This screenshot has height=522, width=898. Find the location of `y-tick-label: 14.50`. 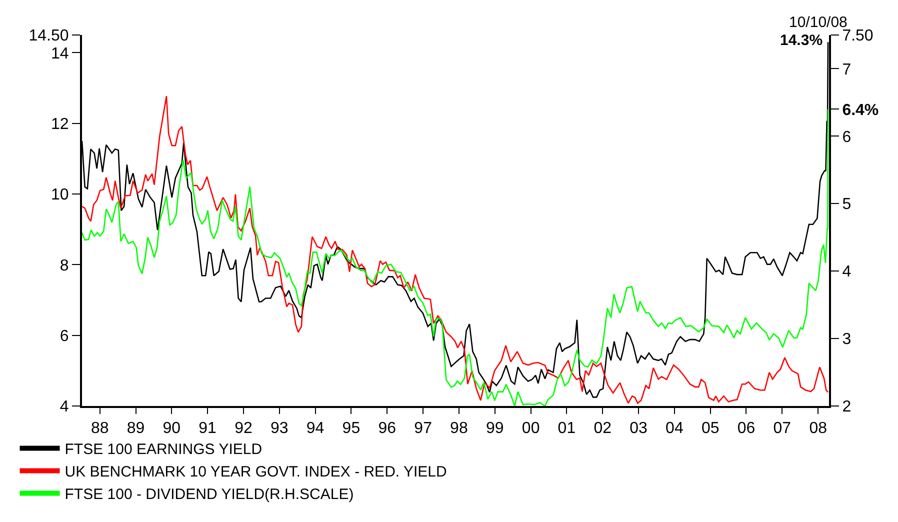

y-tick-label: 14.50 is located at coordinates (48, 36).